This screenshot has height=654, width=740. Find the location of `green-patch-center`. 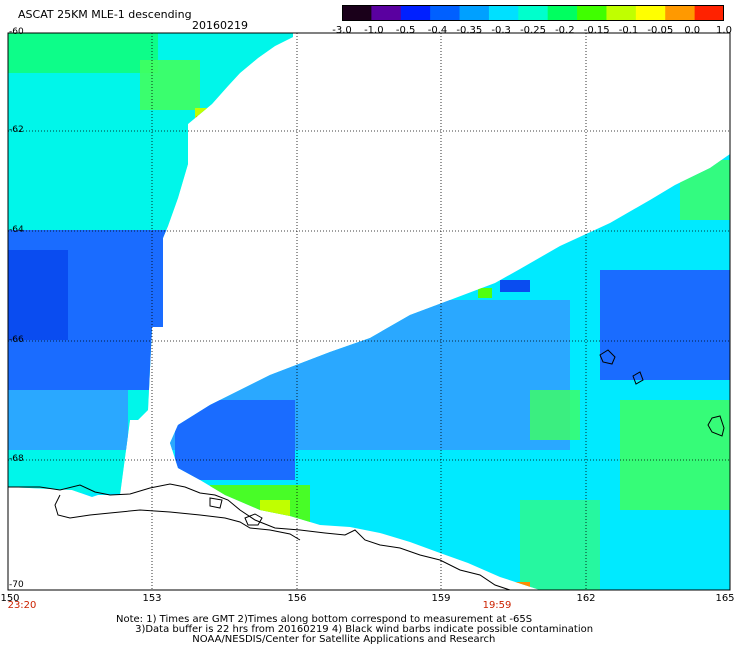

green-patch-center is located at coordinates (555, 415).